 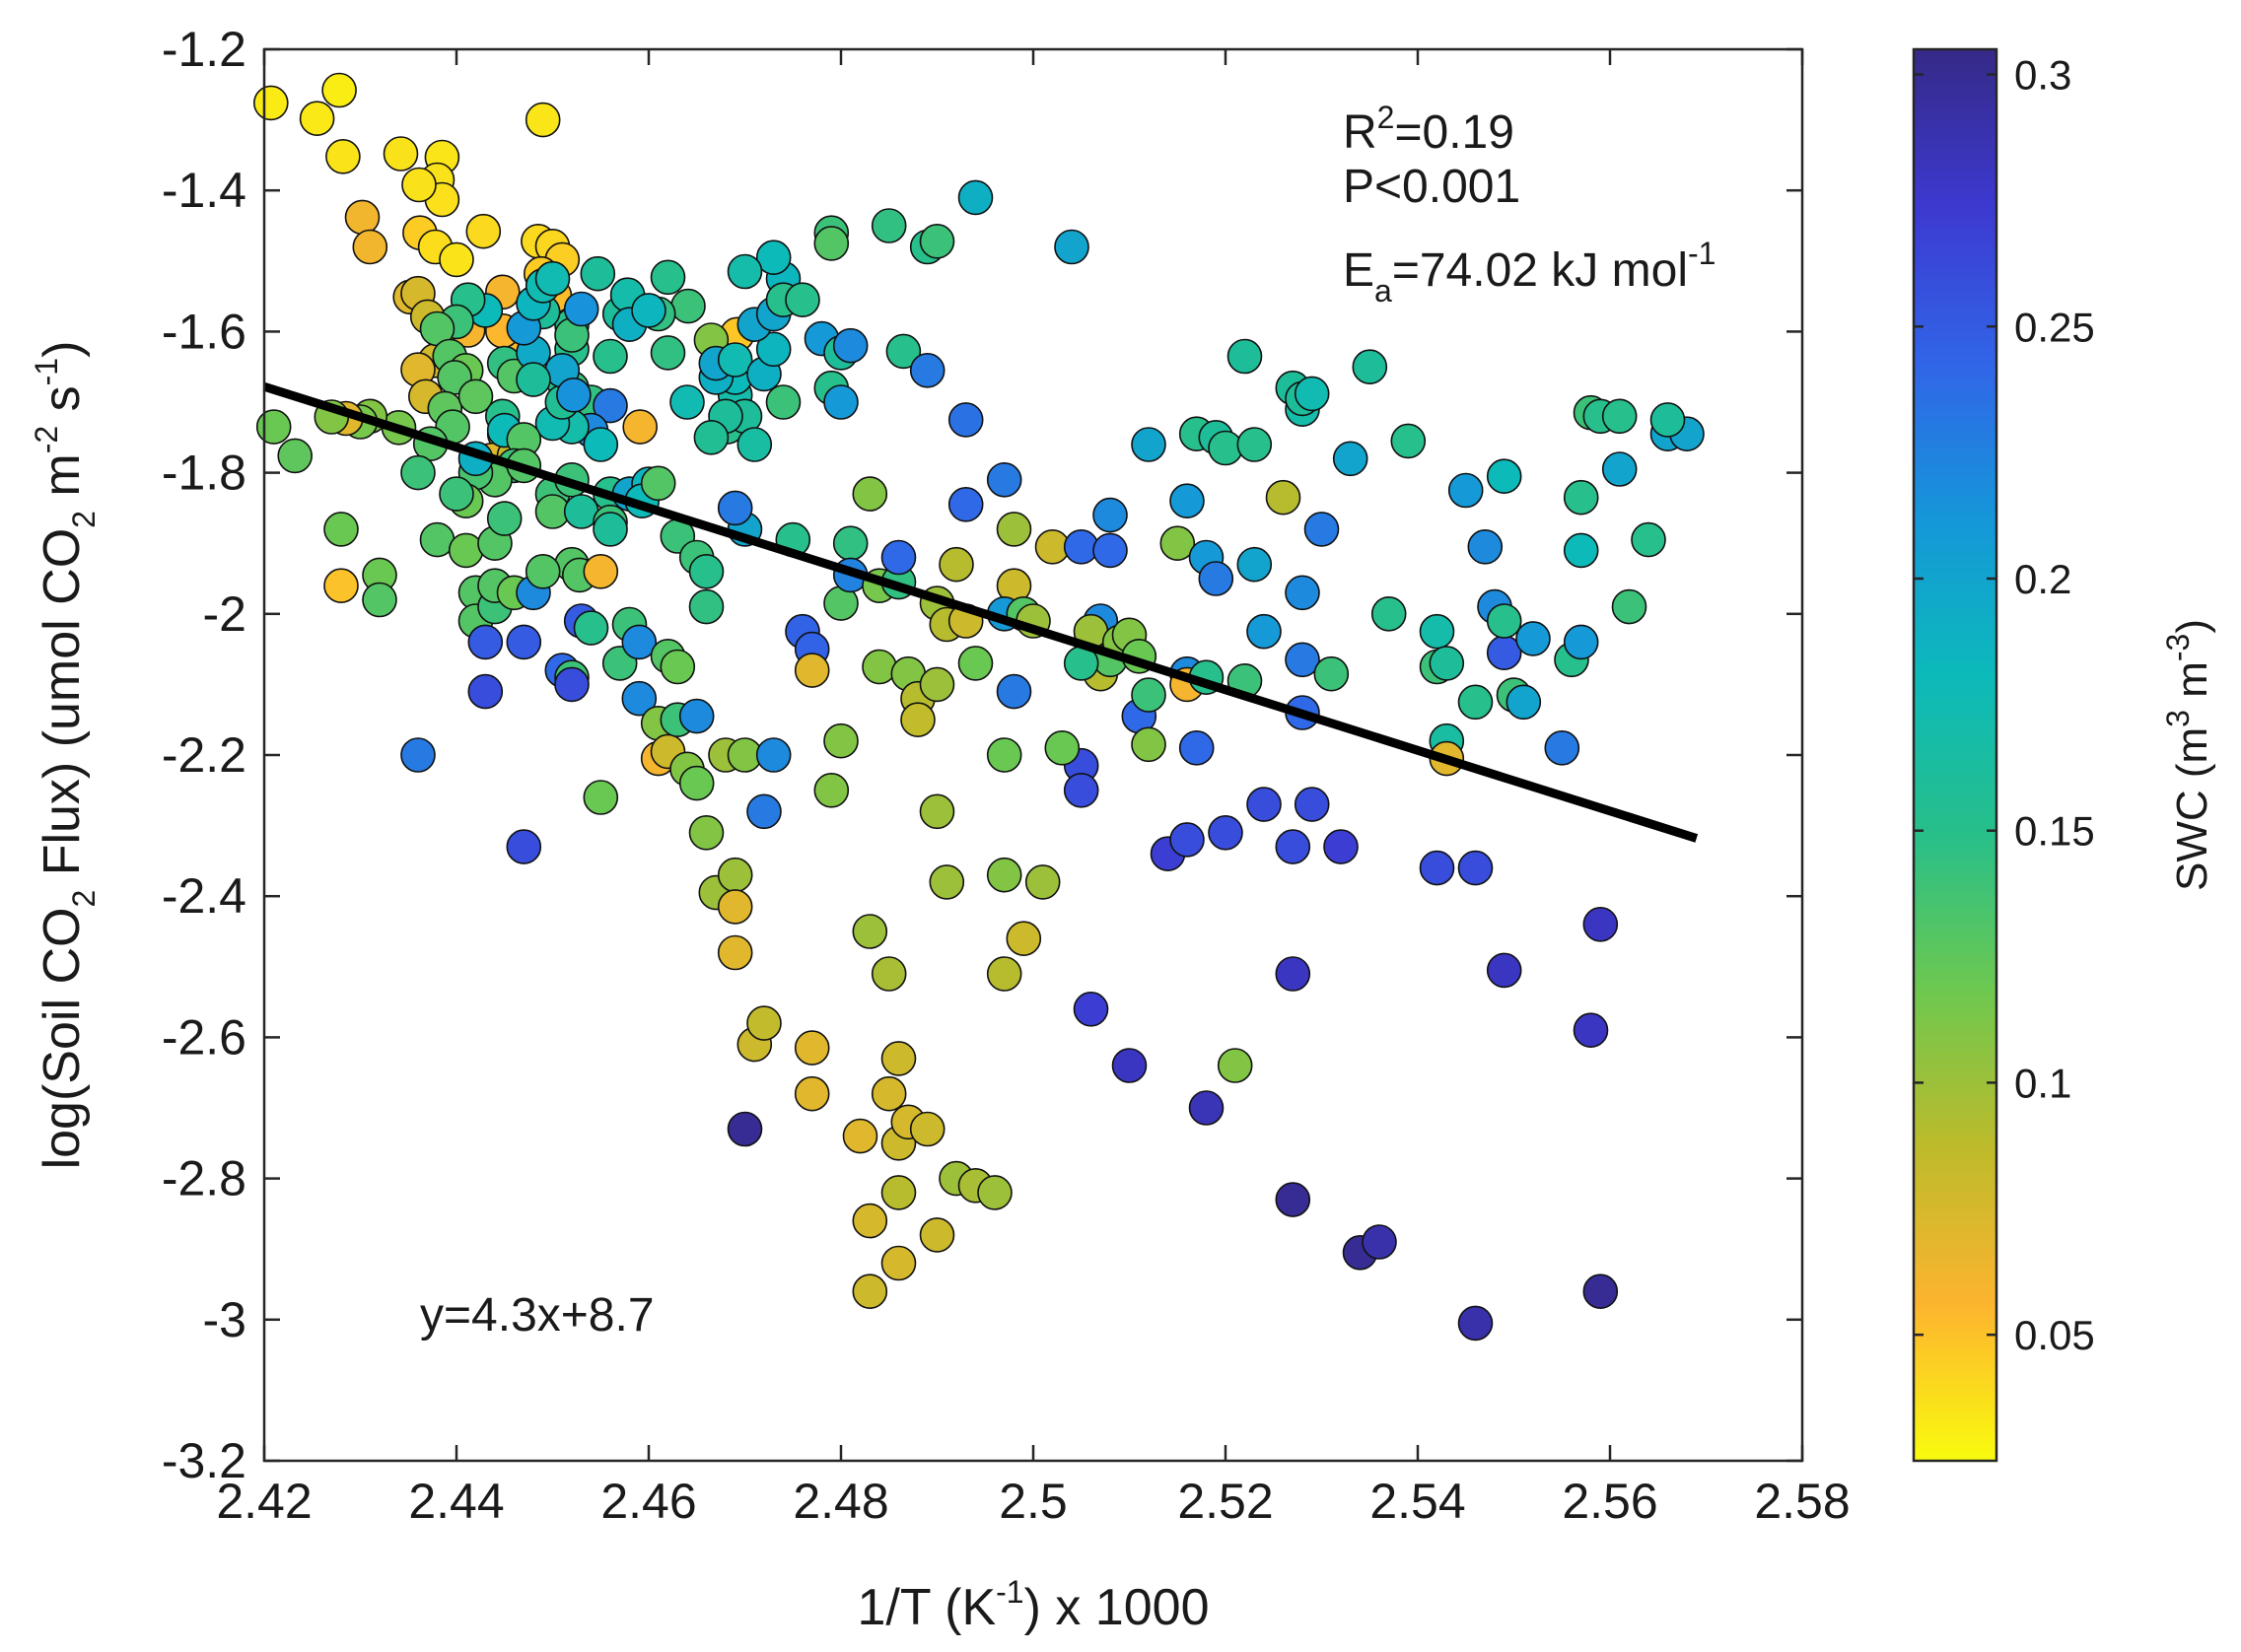 I want to click on regression-equation: y=4.3x+8.7, so click(x=537, y=1315).